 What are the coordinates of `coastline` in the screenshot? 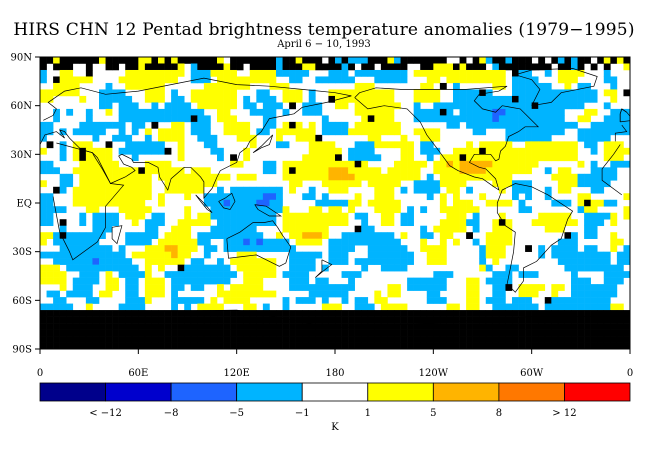 It's located at (227, 201).